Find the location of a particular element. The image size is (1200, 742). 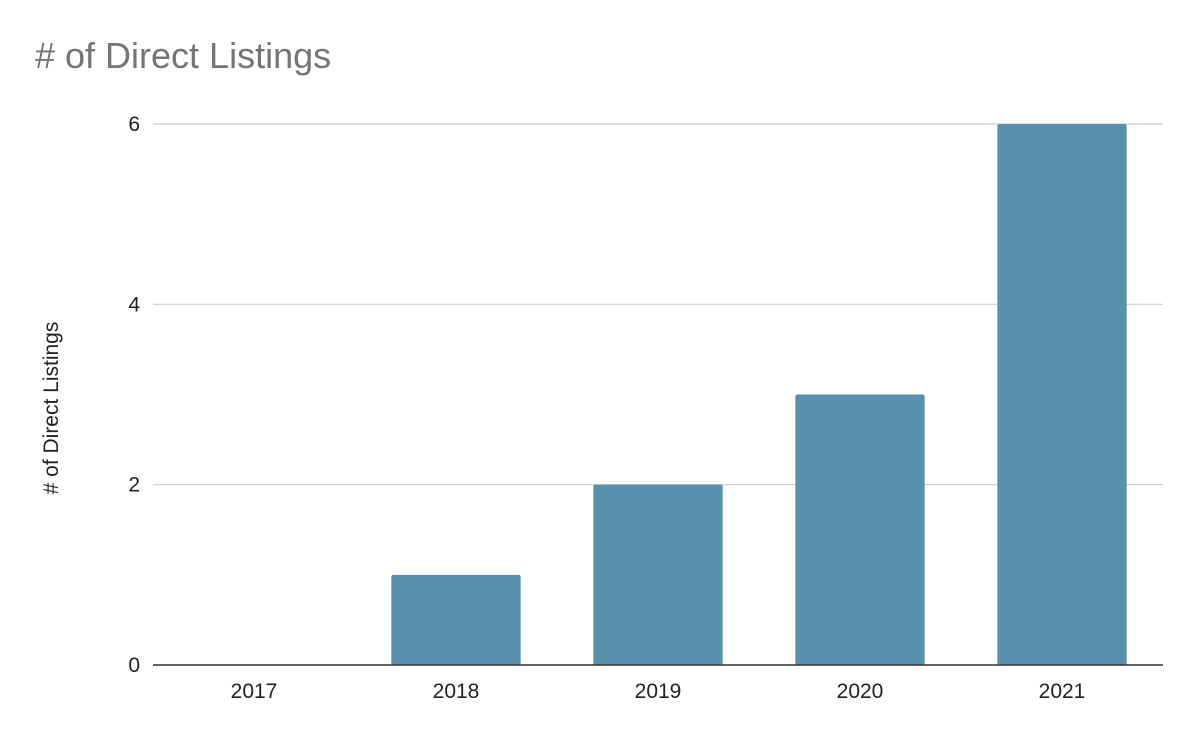

y-axis-title: # of Direct Listings is located at coordinates (51, 408).